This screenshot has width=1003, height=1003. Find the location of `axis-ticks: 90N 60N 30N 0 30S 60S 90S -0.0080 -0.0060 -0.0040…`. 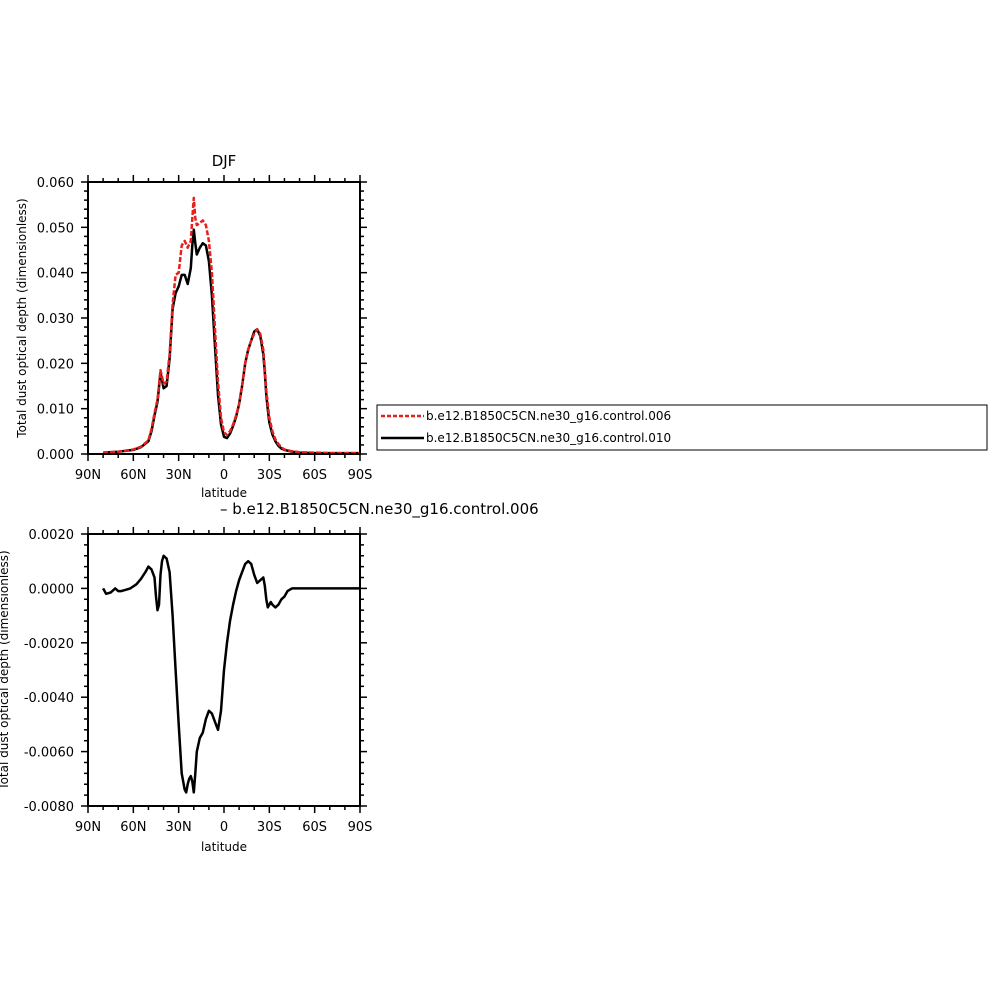

axis-ticks: 90N 60N 30N 0 30S 60S 90S -0.0080 -0.0060 -0.0040… is located at coordinates (198, 681).